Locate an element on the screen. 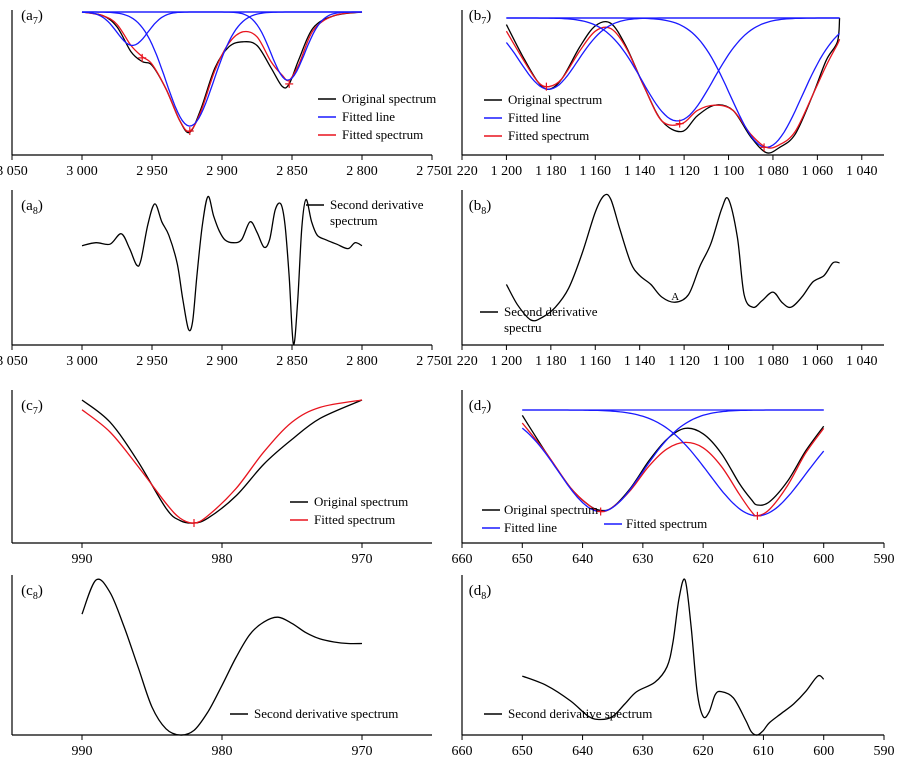  x-tick-label: 630 is located at coordinates (642, 559).